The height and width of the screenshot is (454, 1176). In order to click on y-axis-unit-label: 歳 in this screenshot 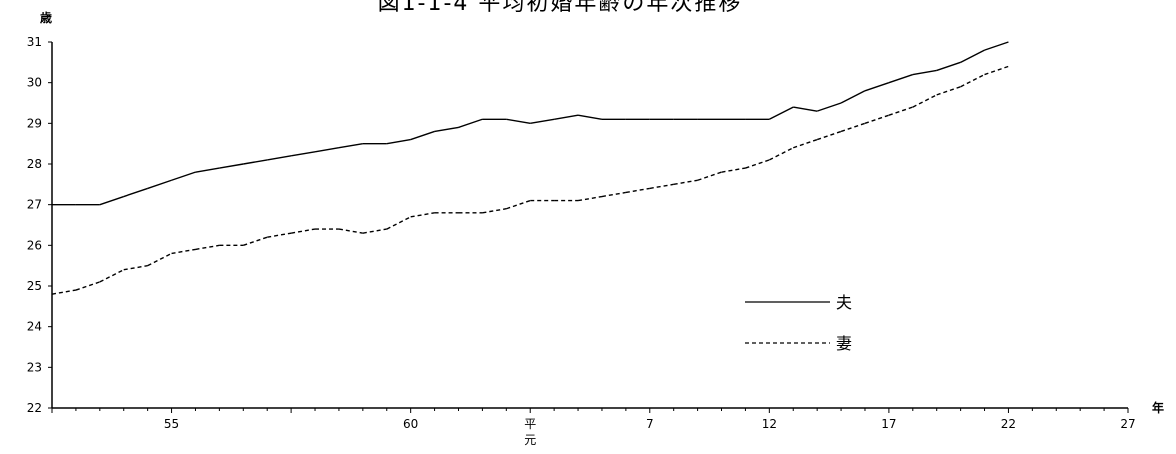, I will do `click(46, 17)`.